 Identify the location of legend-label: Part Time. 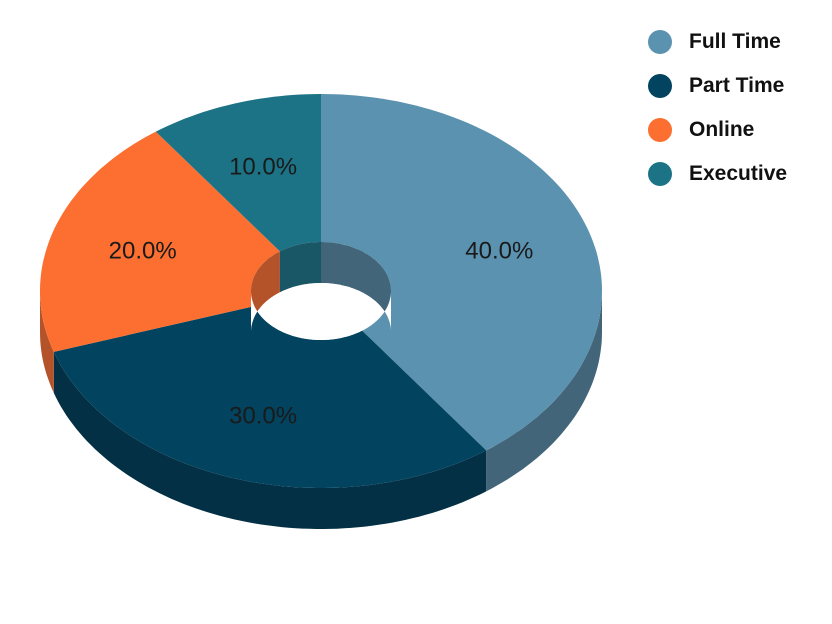
(737, 85).